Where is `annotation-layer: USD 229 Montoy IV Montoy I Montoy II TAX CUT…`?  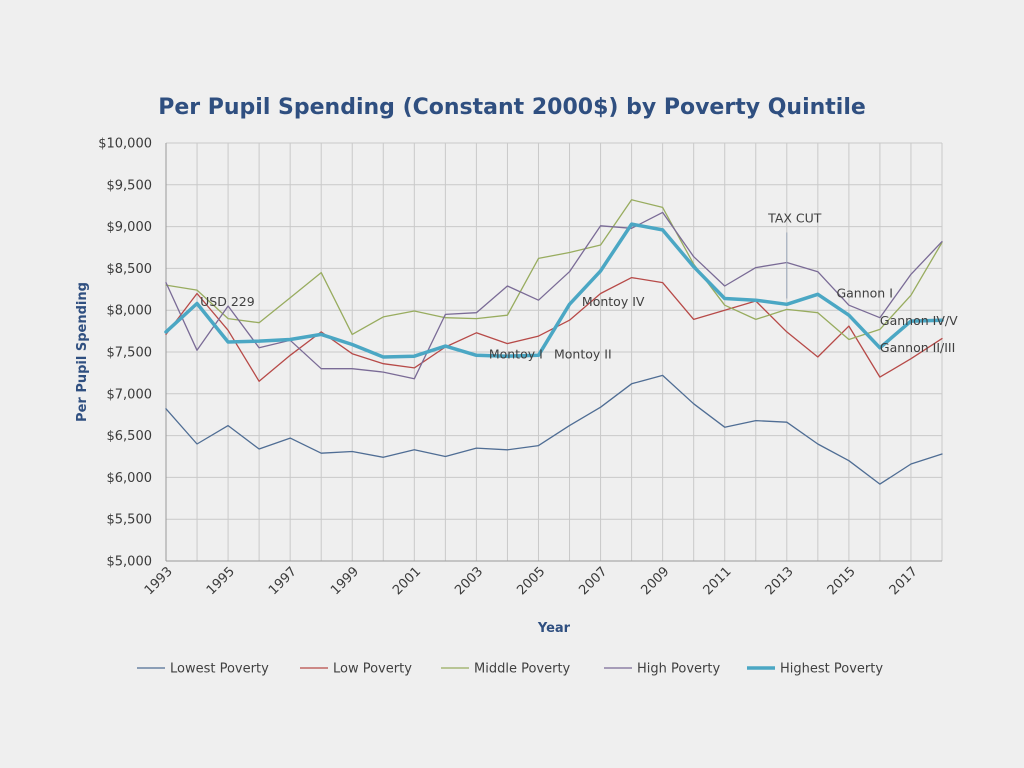 annotation-layer: USD 229 Montoy IV Montoy I Montoy II TAX CUT… is located at coordinates (579, 285).